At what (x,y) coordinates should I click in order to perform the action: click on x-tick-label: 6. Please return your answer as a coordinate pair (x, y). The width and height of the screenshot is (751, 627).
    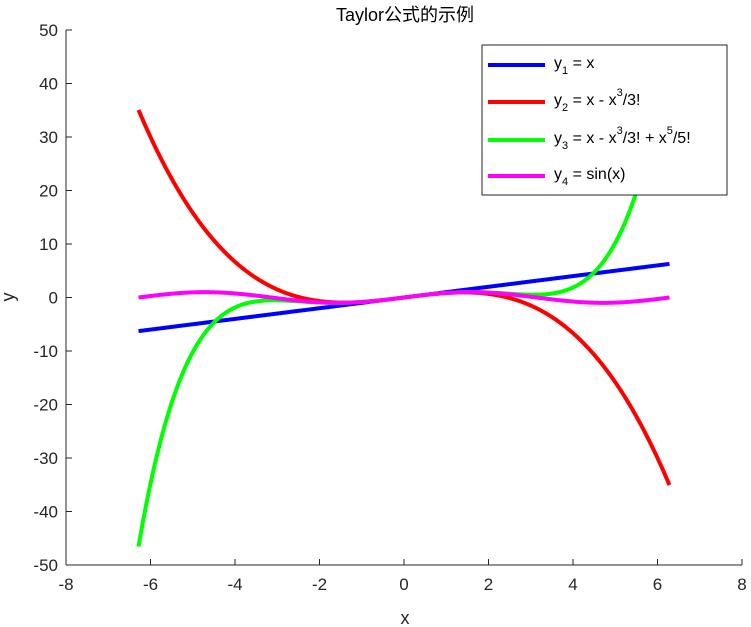
    Looking at the image, I should click on (657, 584).